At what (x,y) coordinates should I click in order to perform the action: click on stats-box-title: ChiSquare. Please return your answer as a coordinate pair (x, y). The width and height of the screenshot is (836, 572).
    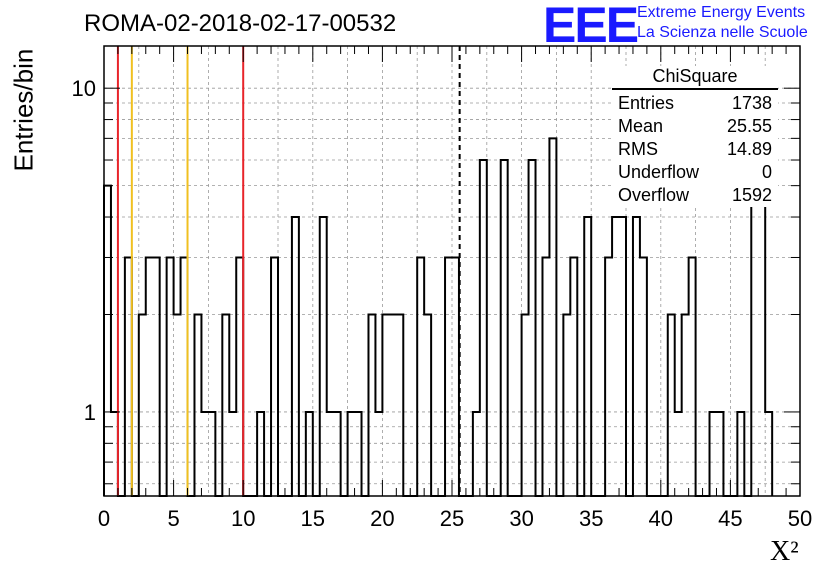
    Looking at the image, I should click on (695, 78).